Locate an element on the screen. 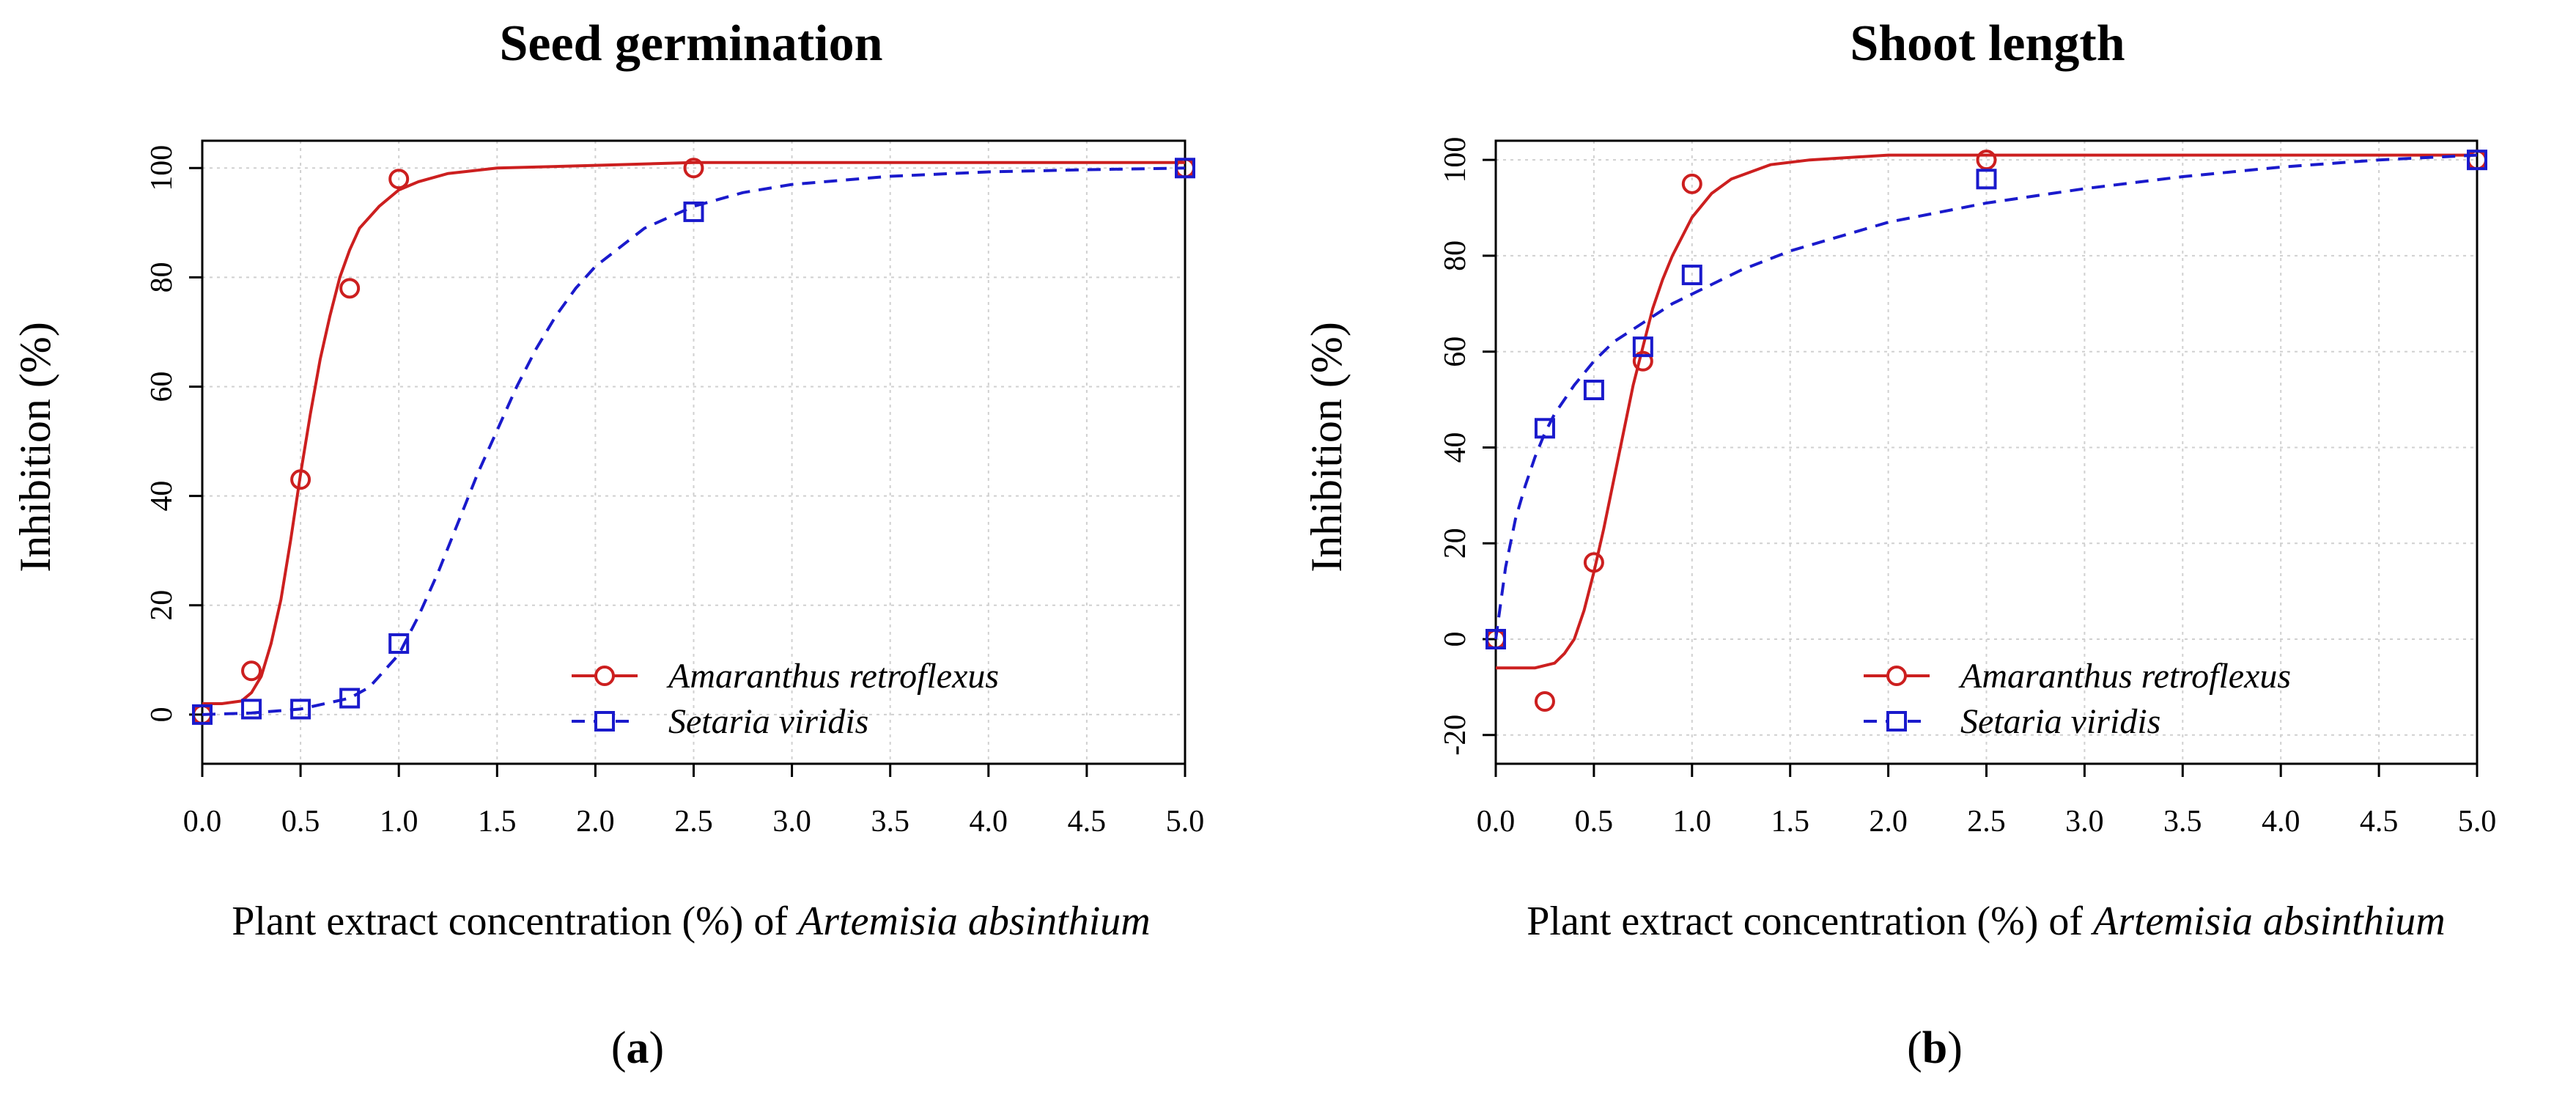 This screenshot has width=2576, height=1109. chart-title: Seed germination is located at coordinates (690, 43).